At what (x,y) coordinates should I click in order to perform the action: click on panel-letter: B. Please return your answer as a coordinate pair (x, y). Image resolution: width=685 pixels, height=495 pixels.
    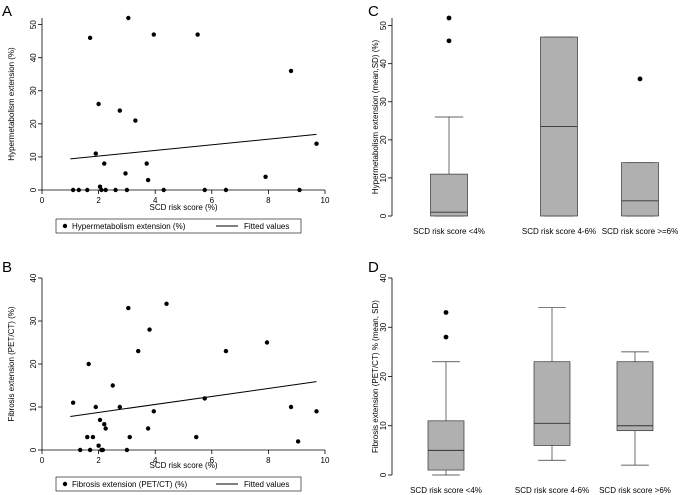
    Looking at the image, I should click on (7, 267).